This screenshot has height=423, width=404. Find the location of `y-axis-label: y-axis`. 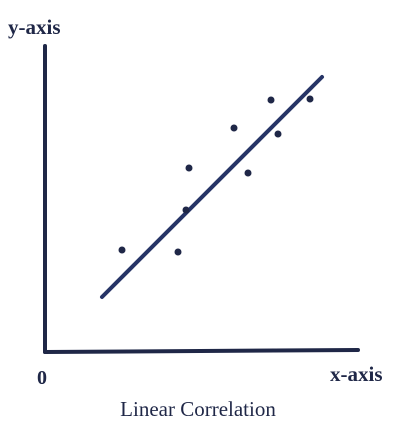

y-axis-label: y-axis is located at coordinates (34, 27).